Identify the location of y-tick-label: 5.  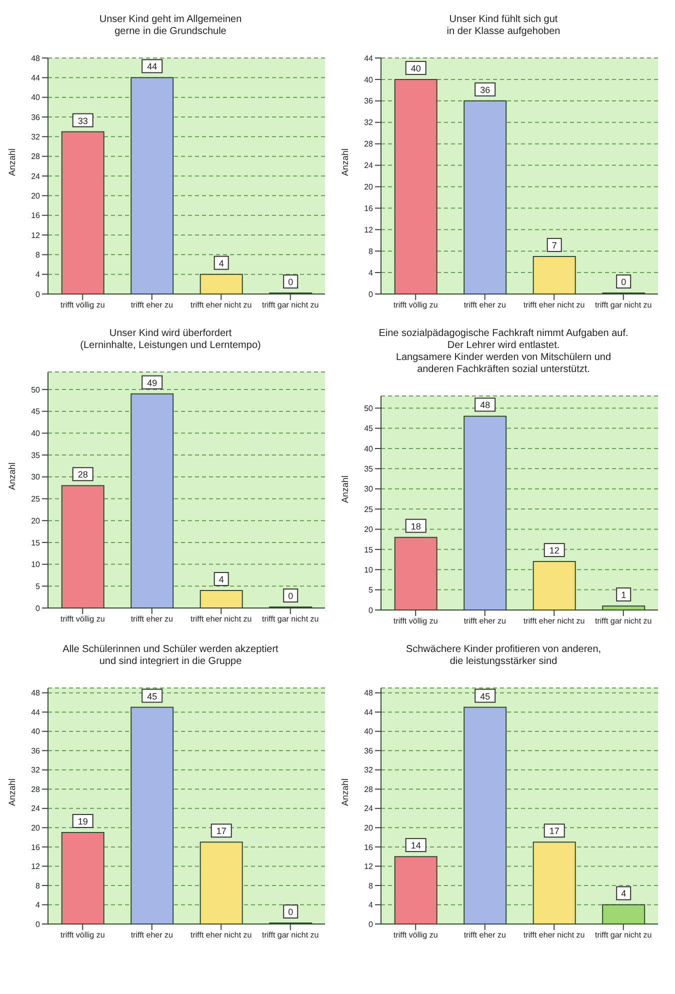
(38, 586).